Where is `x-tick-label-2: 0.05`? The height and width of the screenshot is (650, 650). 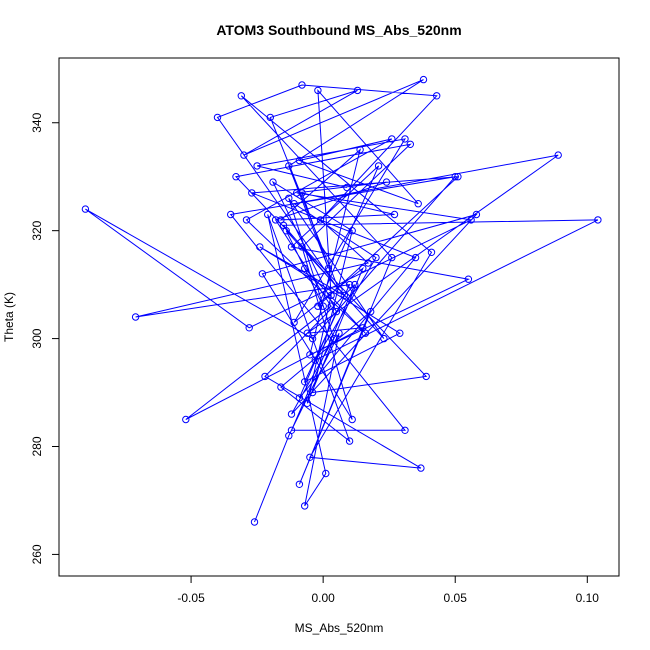
x-tick-label-2: 0.05 is located at coordinates (456, 598).